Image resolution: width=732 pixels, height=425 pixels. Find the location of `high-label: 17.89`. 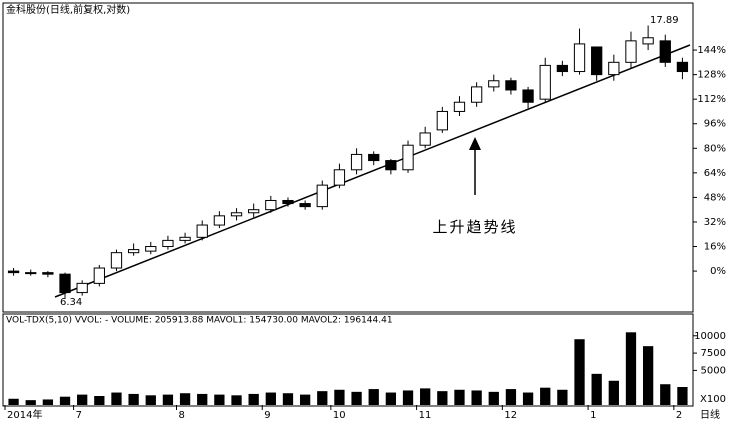

high-label: 17.89 is located at coordinates (664, 20).